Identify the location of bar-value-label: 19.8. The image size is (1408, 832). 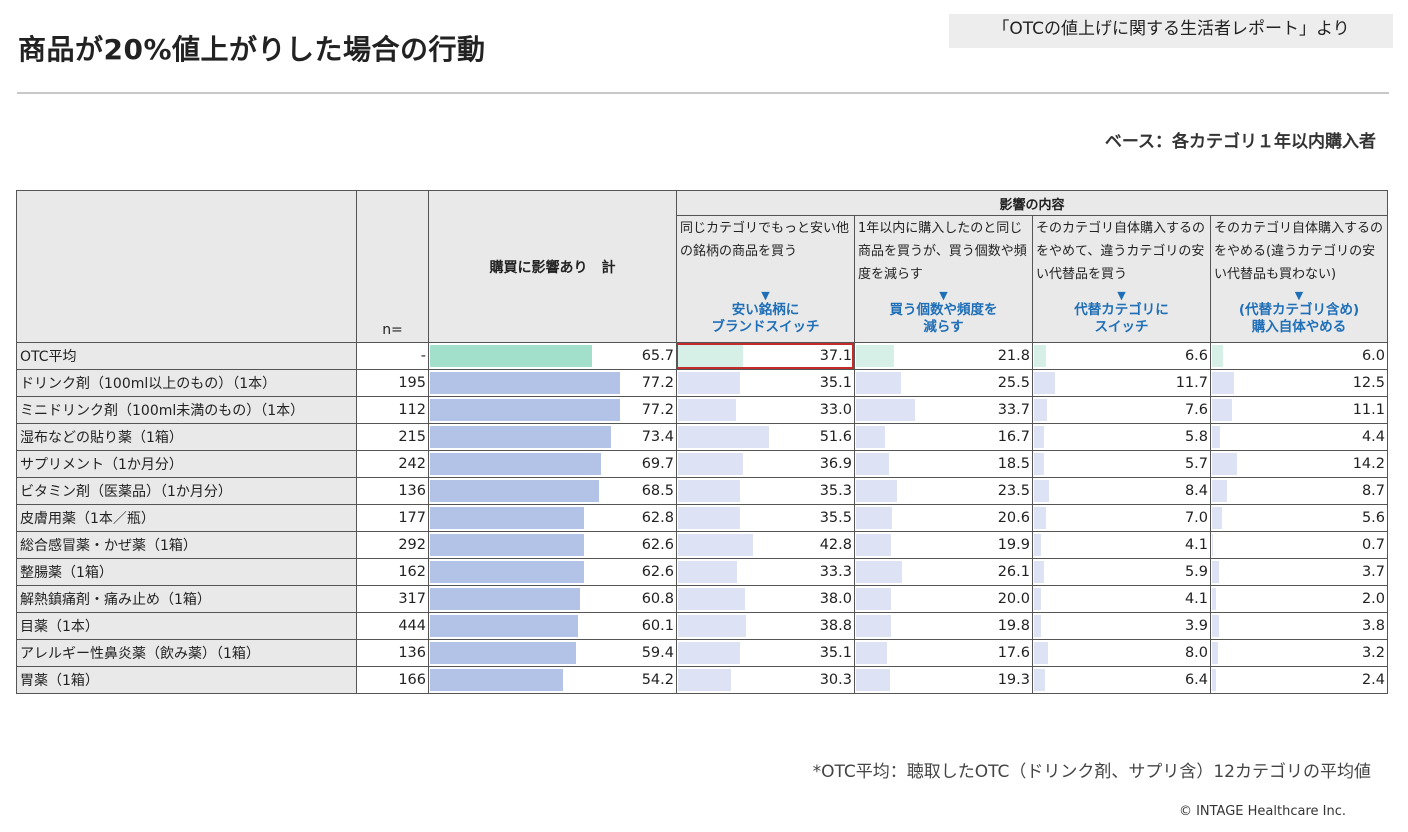
(1013, 626).